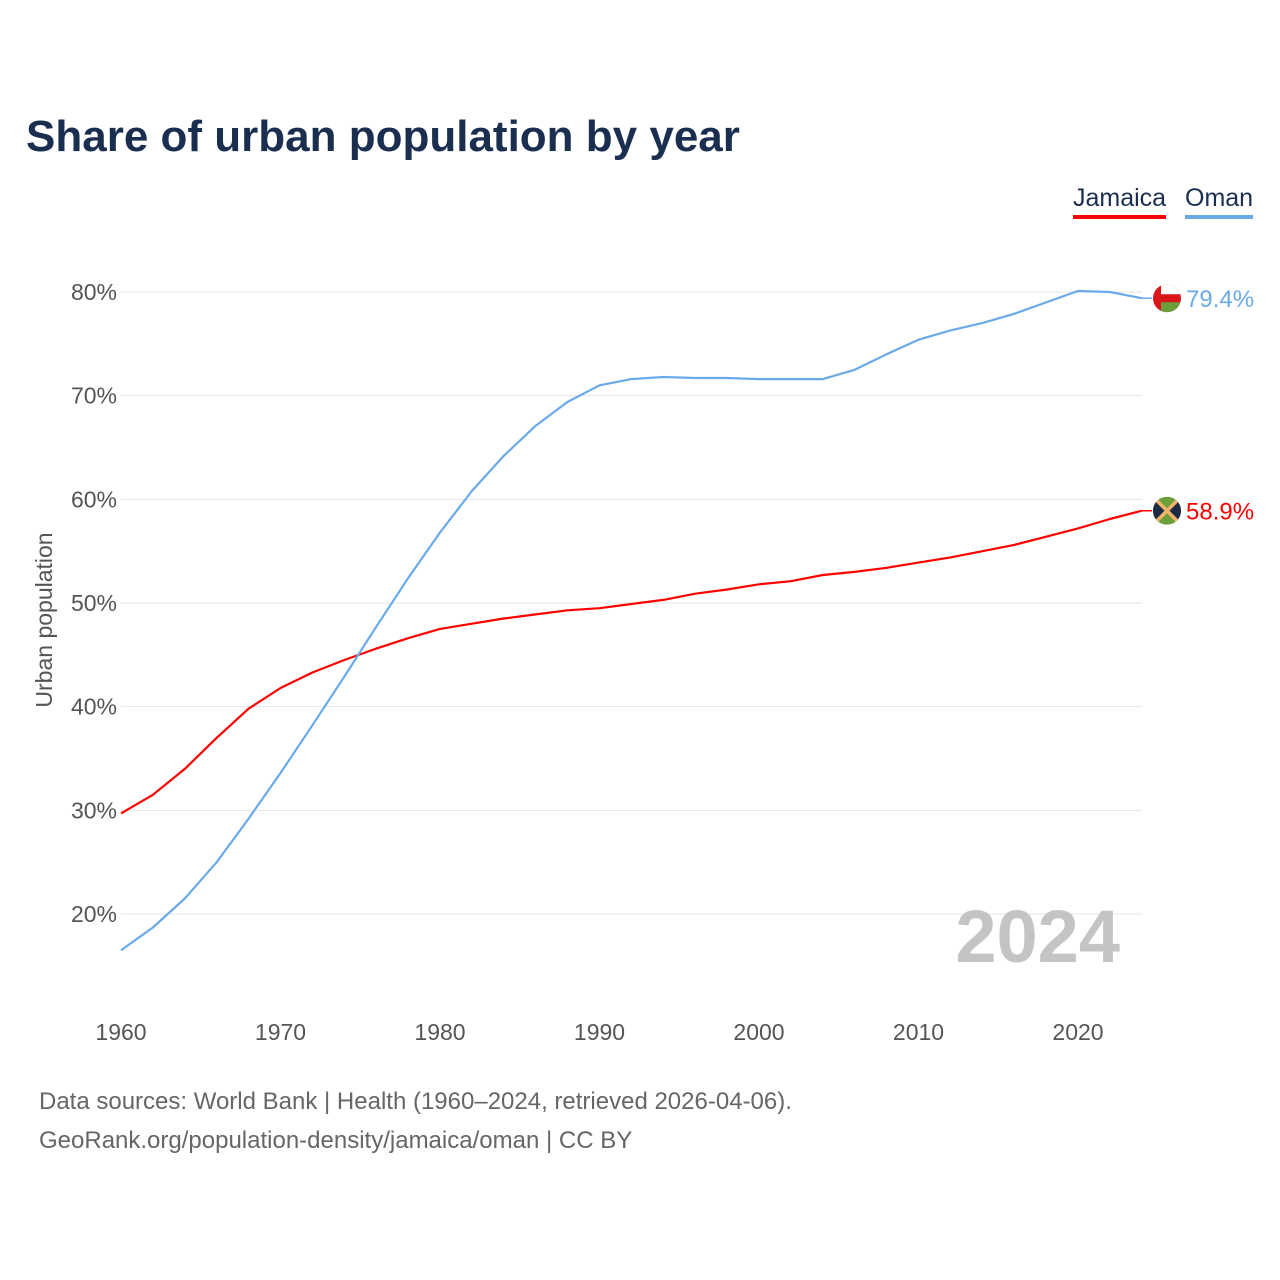  What do you see at coordinates (44, 619) in the screenshot?
I see `y-axis-label: Urban population` at bounding box center [44, 619].